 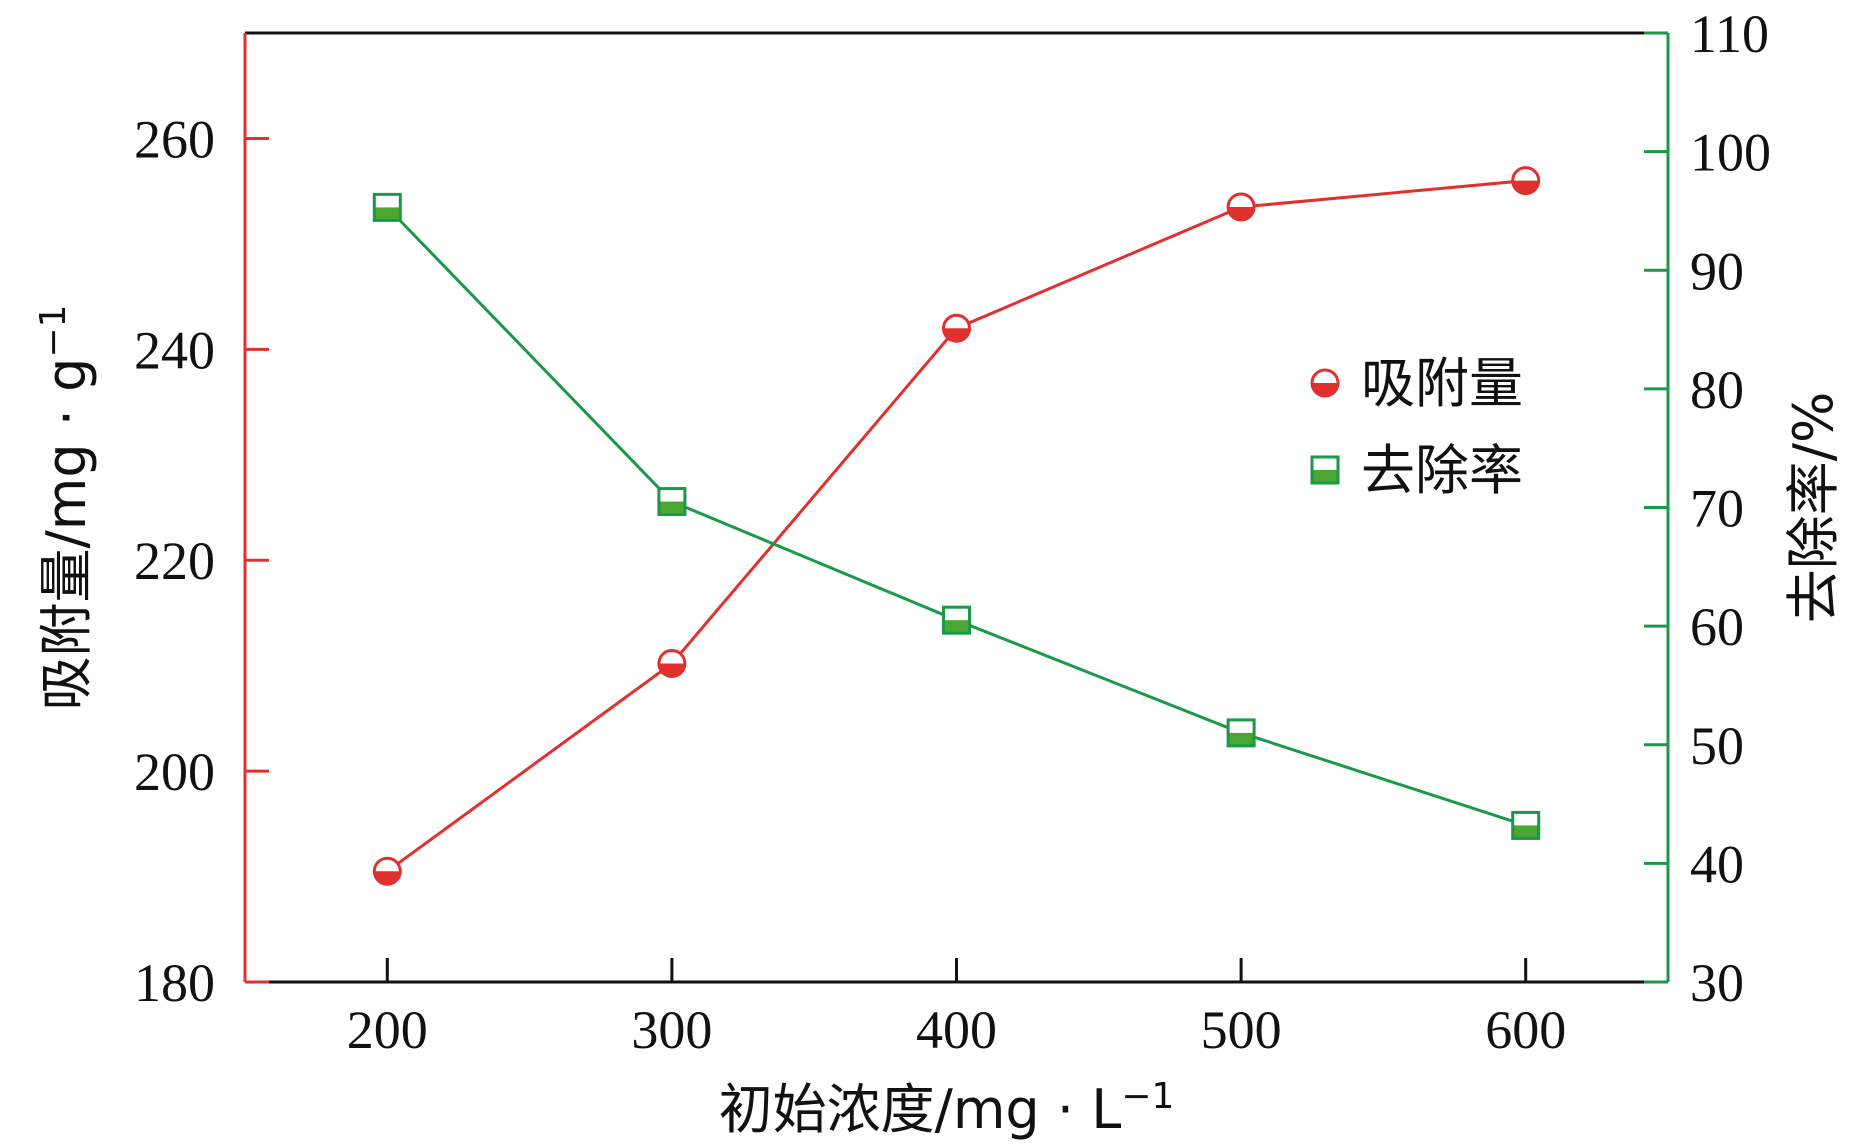 I want to click on legend-label: 去除率, so click(x=1442, y=470).